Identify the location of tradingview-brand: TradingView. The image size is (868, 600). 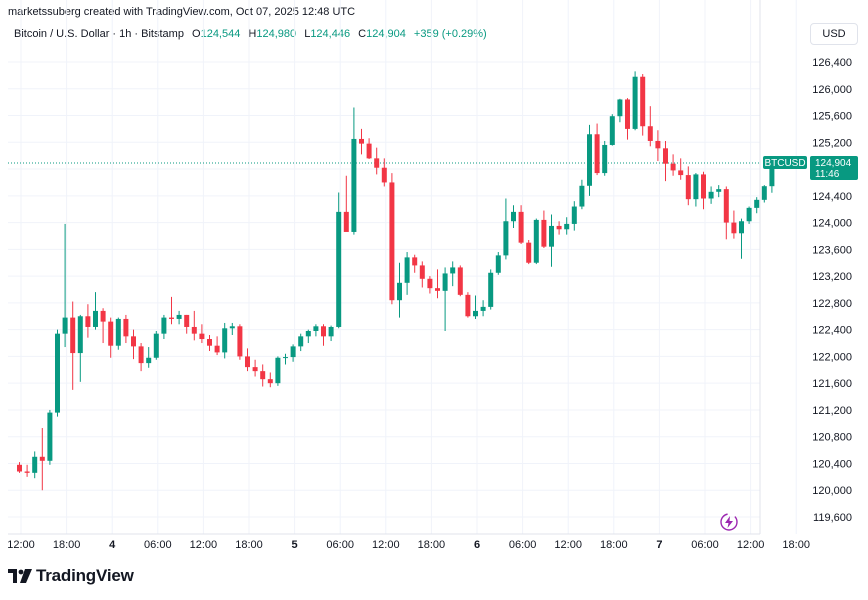
(71, 576).